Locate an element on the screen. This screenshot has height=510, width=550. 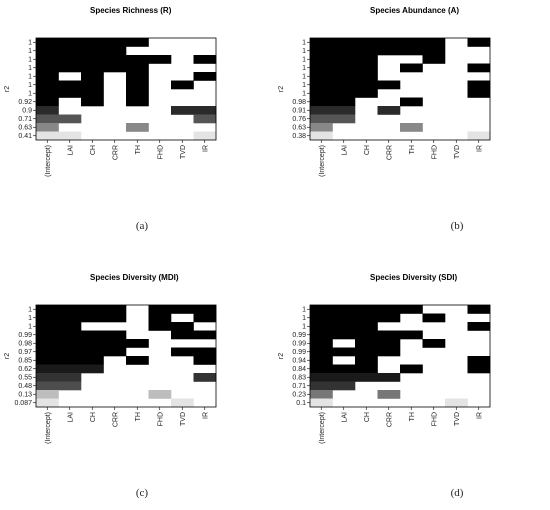
panel-title: Species Richness (R) is located at coordinates (131, 10).